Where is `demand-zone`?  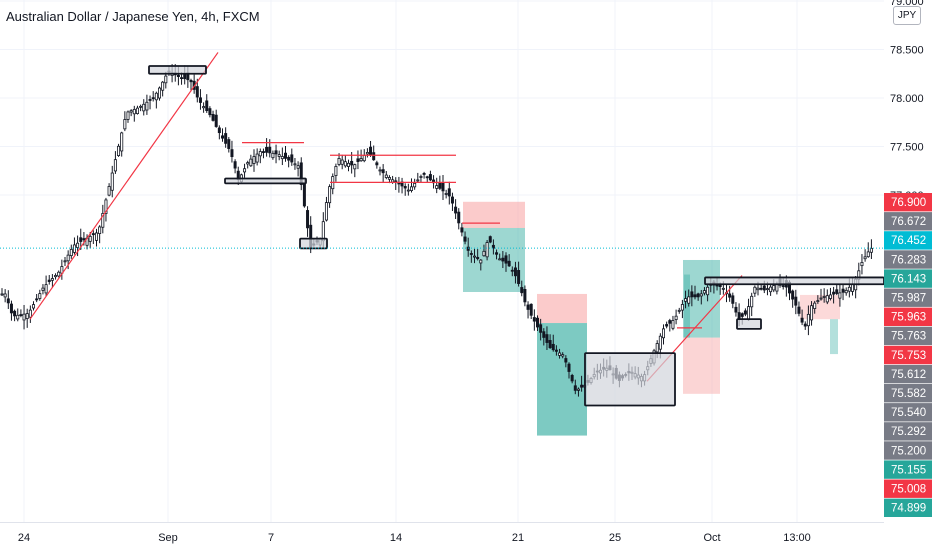
demand-zone is located at coordinates (630, 379).